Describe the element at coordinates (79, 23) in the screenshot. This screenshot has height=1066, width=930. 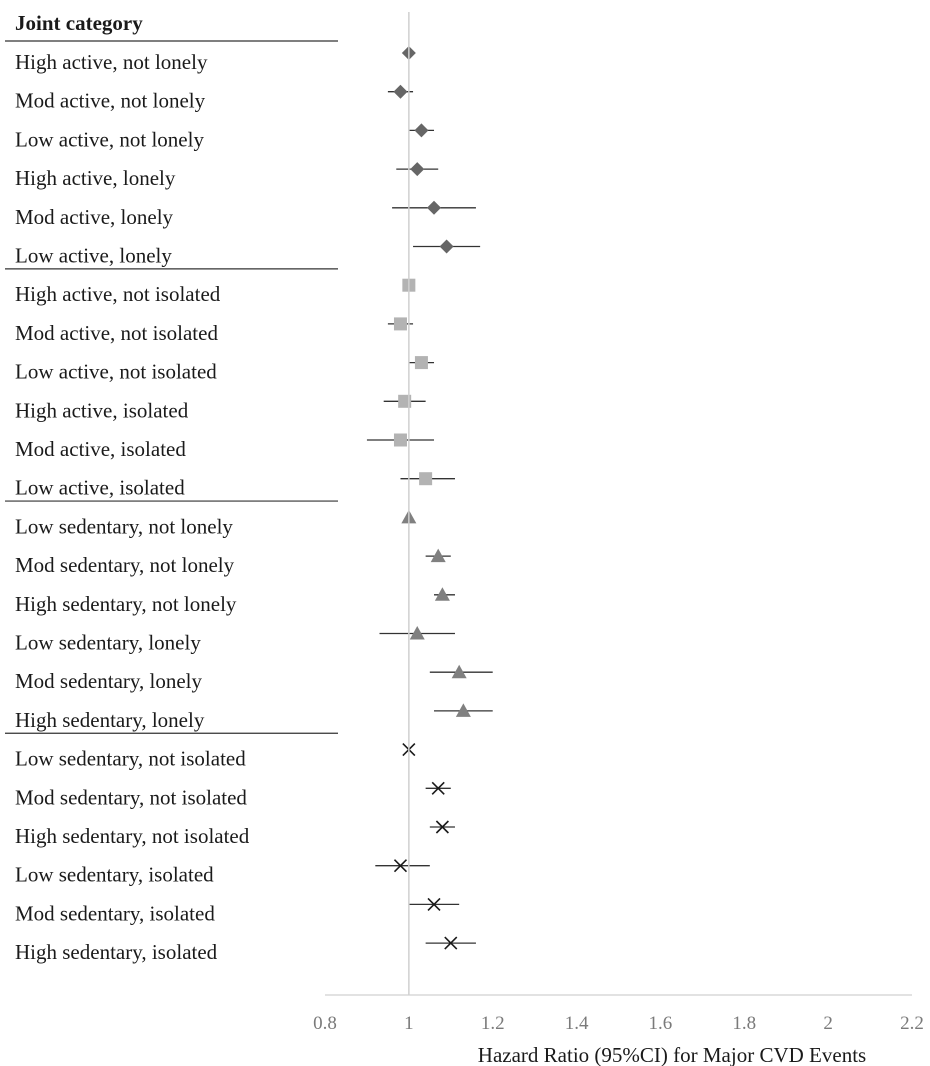
I see `table-header: Joint category` at that location.